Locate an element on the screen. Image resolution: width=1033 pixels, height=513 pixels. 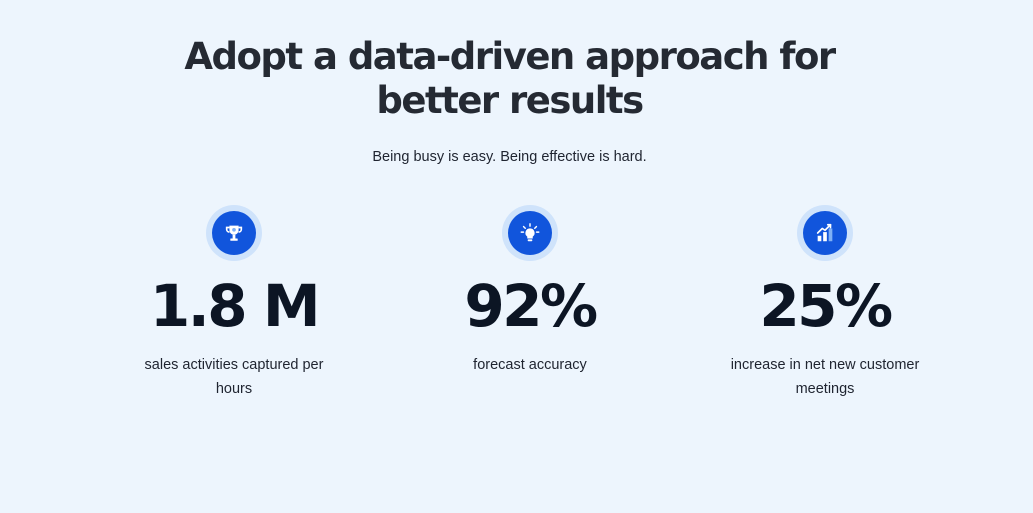
stat-description: forecast accuracy is located at coordinates (530, 365).